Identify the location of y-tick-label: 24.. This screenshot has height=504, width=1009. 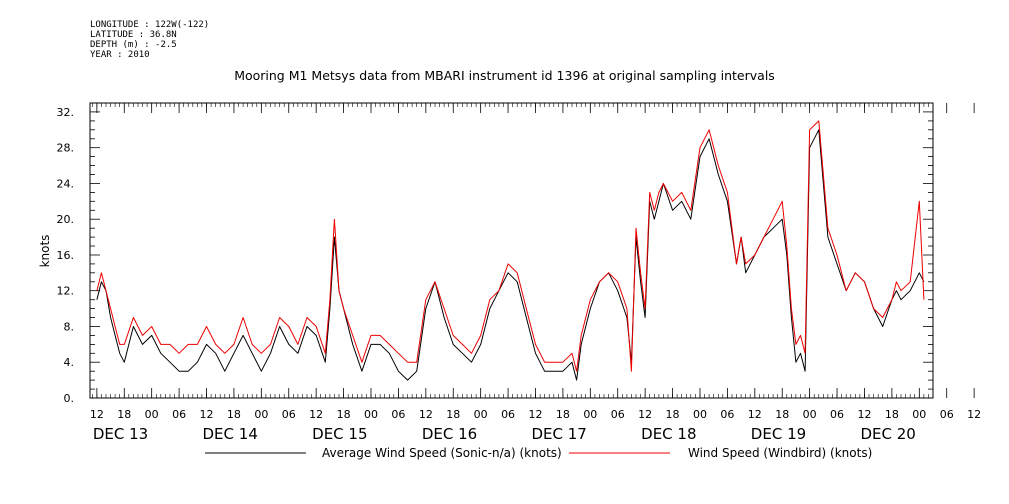
(66, 183).